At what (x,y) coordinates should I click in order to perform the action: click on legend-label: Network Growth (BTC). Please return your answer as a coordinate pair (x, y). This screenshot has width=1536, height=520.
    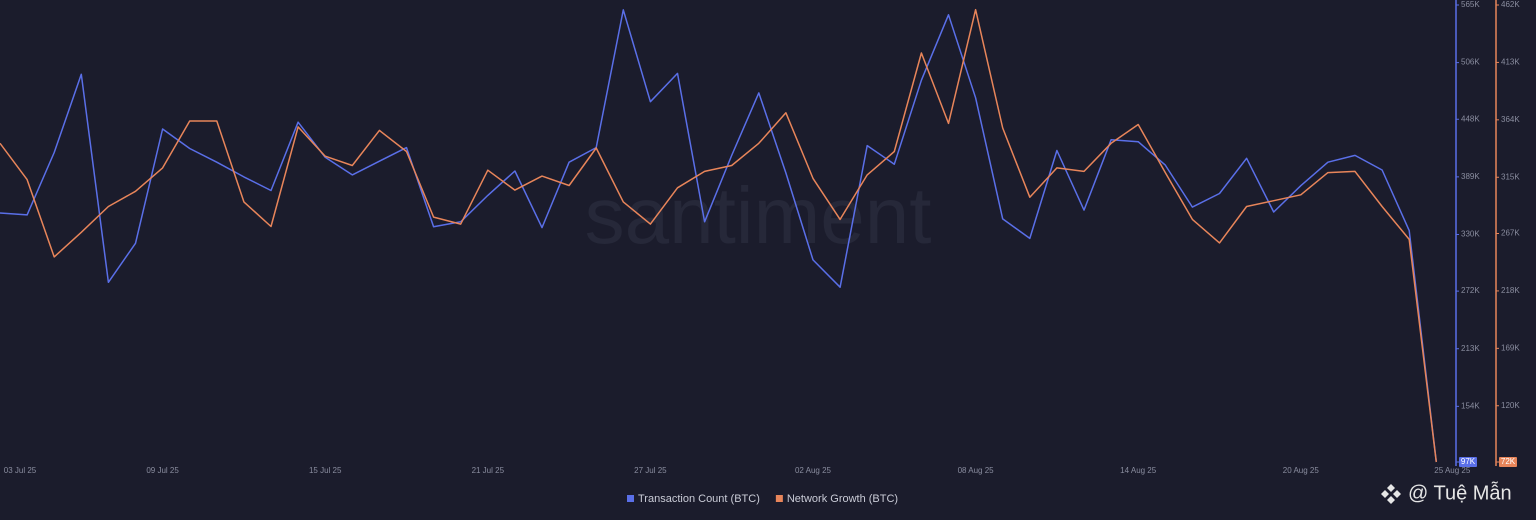
    Looking at the image, I should click on (842, 499).